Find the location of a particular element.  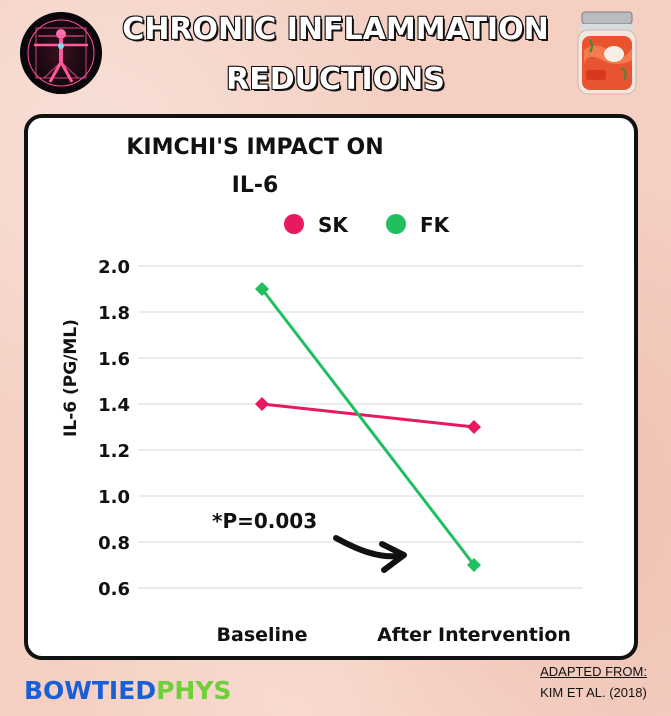

annotation-arrow is located at coordinates (367, 547).